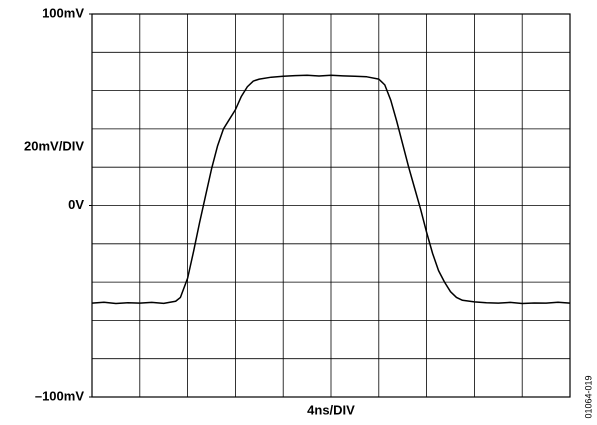 The height and width of the screenshot is (425, 597). I want to click on x-axis-label: 4ns/DIV, so click(331, 409).